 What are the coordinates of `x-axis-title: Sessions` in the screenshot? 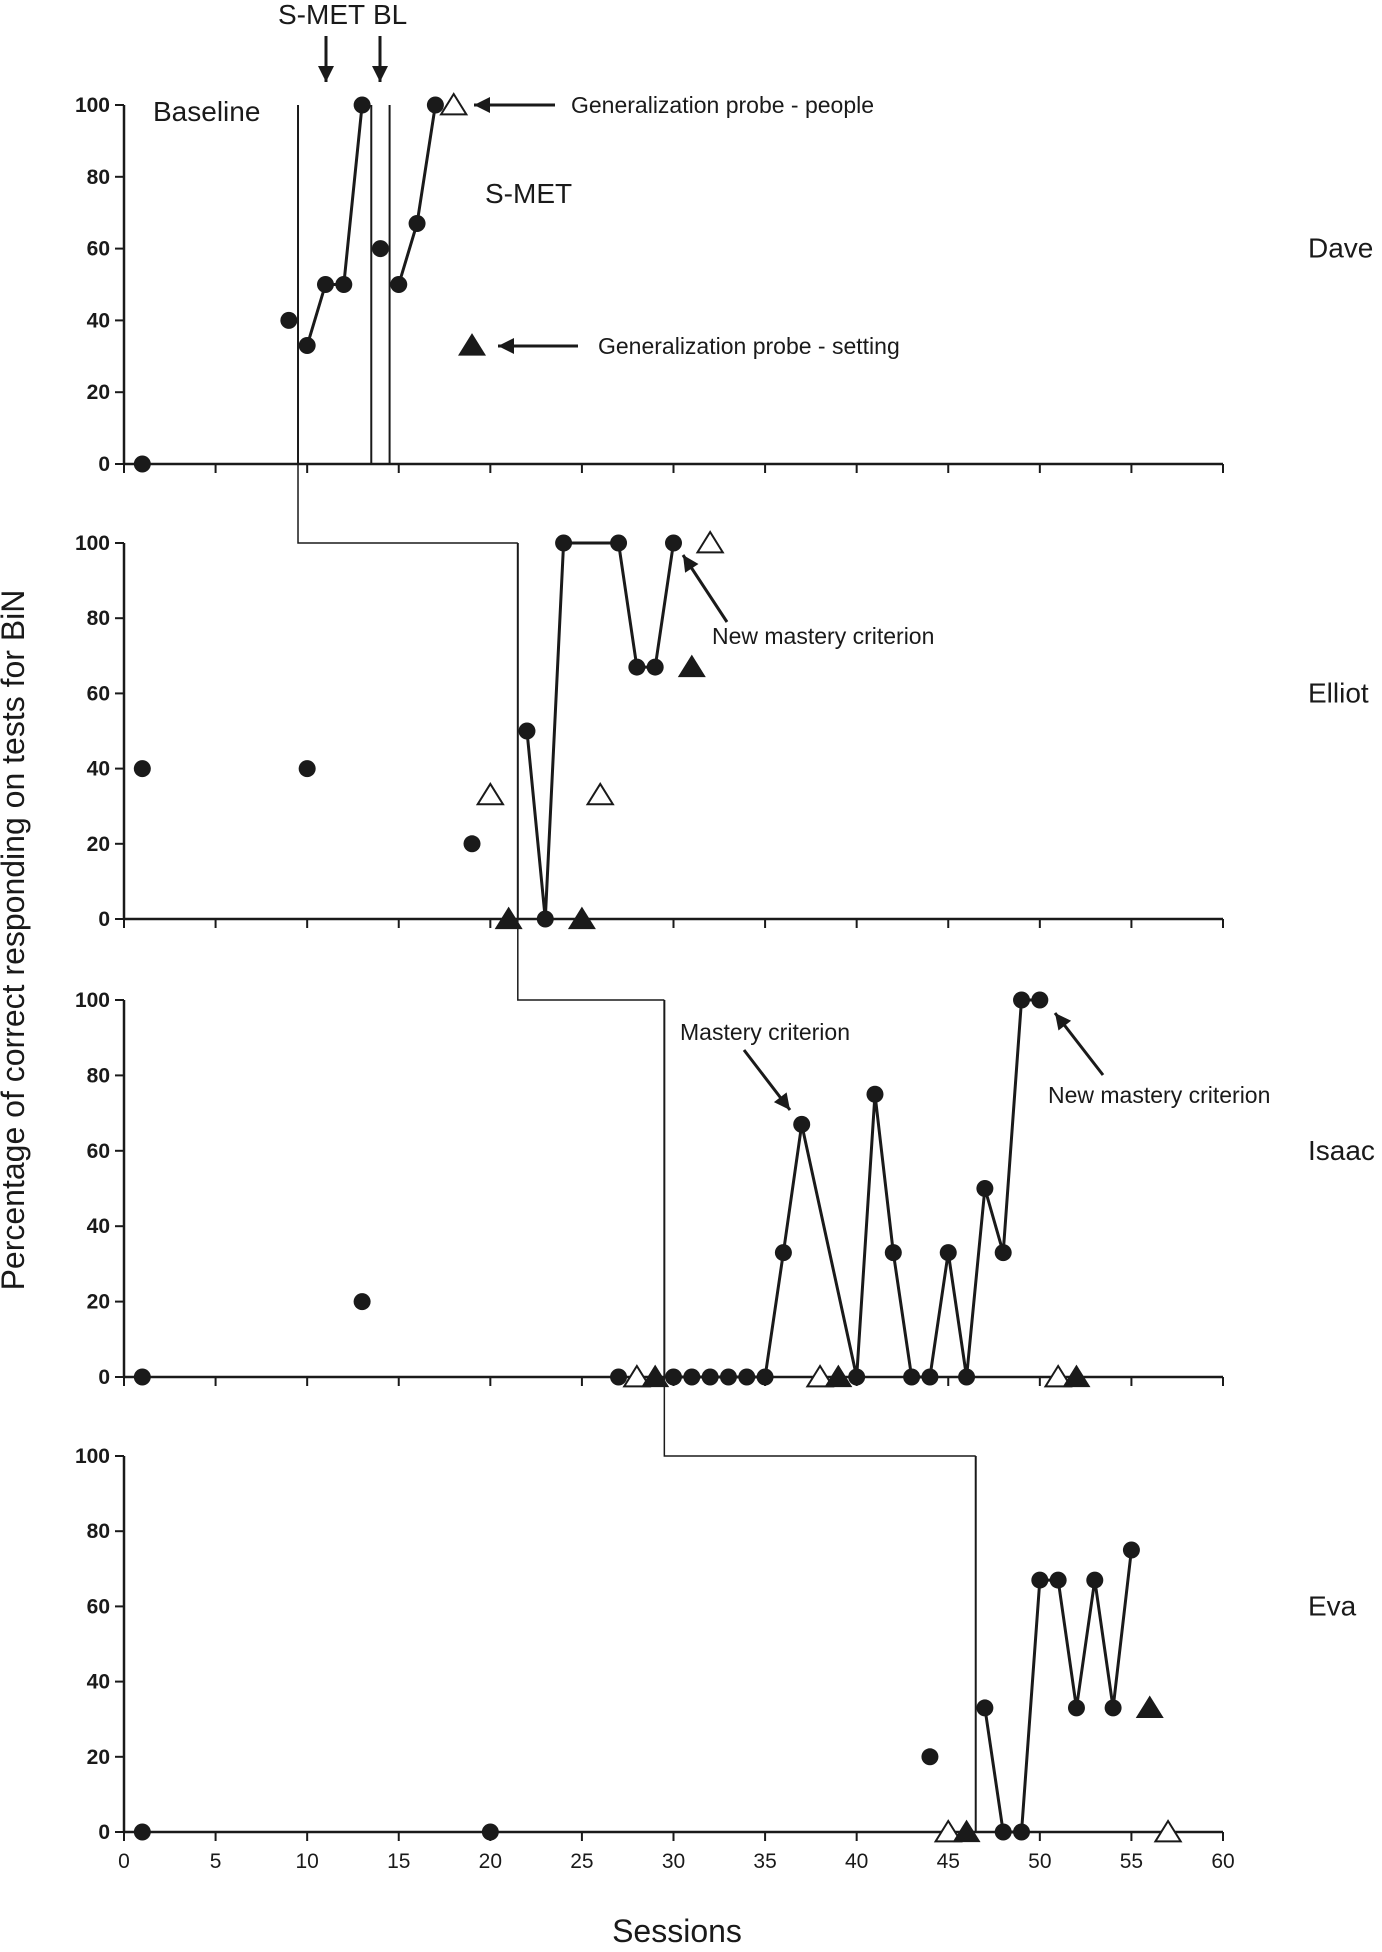 It's located at (677, 1930).